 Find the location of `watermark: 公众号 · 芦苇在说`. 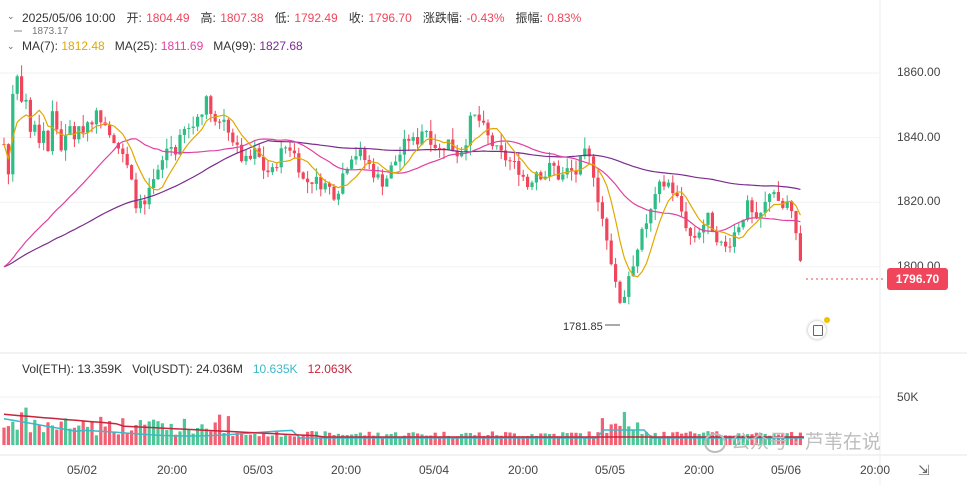

watermark: 公众号 · 芦苇在说 is located at coordinates (792, 440).